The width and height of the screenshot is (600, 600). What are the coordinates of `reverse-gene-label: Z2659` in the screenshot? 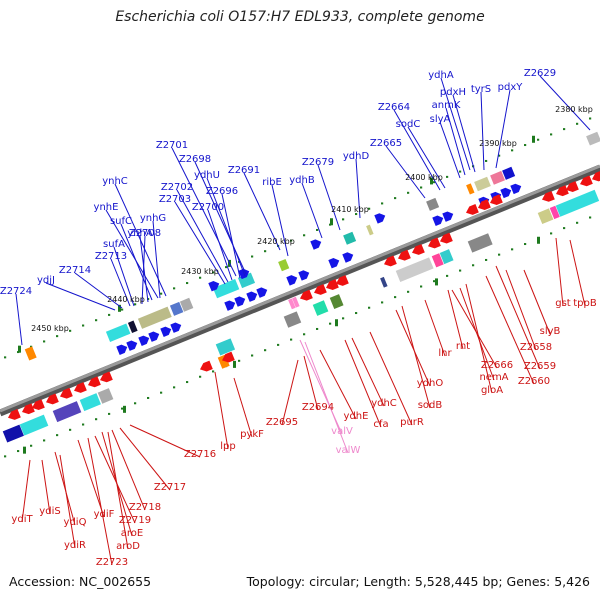 It's located at (540, 366).